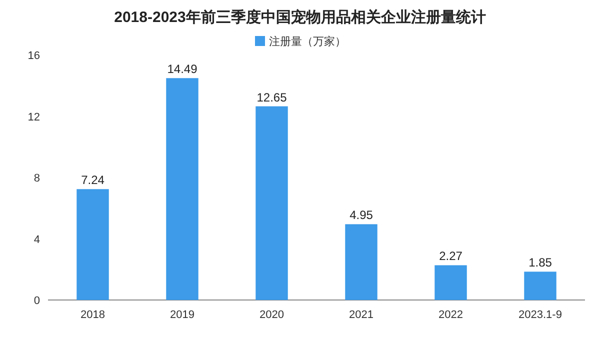 The image size is (600, 340). What do you see at coordinates (37, 301) in the screenshot?
I see `y-tick-label: 0` at bounding box center [37, 301].